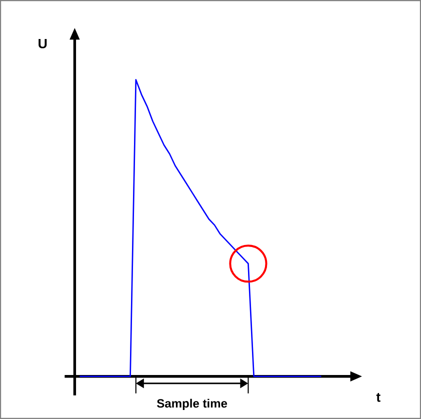 This screenshot has width=421, height=419. I want to click on x-axis-title: t, so click(378, 397).